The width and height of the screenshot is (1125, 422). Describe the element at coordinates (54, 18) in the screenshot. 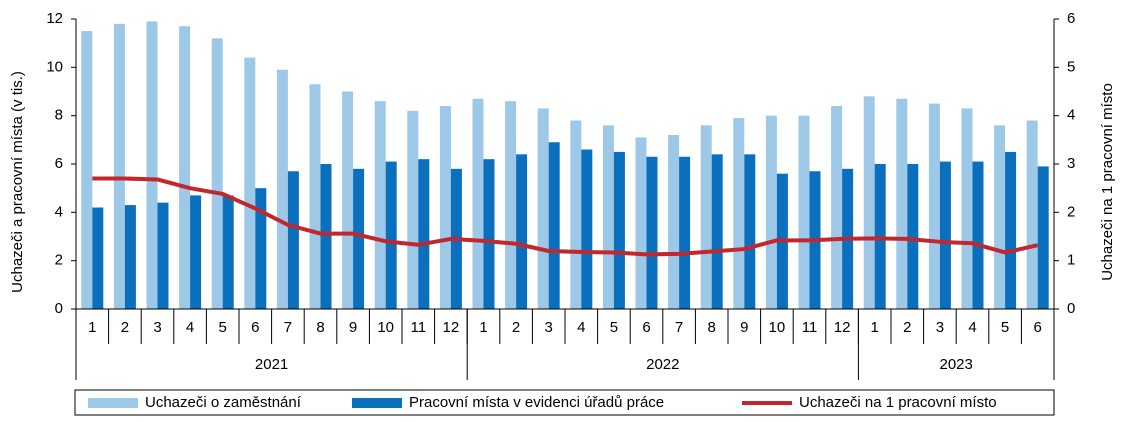

I see `y-tick-label: 12` at that location.